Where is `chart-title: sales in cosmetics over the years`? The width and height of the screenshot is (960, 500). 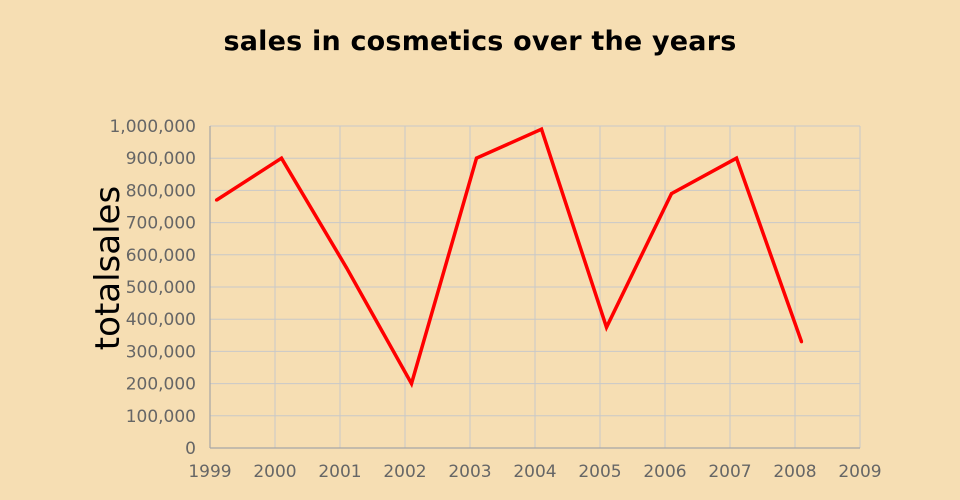
chart-title: sales in cosmetics over the years is located at coordinates (480, 41).